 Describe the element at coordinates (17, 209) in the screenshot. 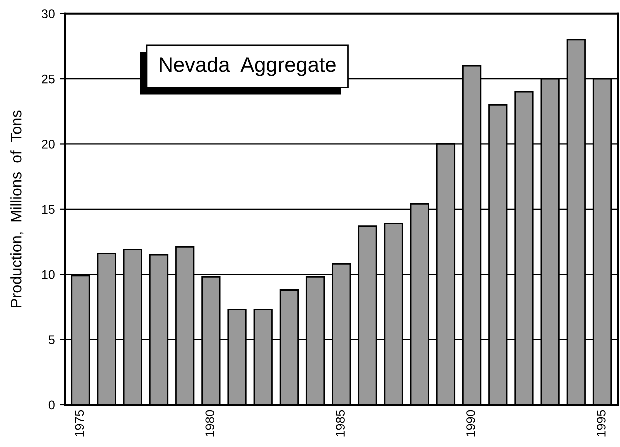

I see `y-axis-title: Production, Millions of Tons` at that location.